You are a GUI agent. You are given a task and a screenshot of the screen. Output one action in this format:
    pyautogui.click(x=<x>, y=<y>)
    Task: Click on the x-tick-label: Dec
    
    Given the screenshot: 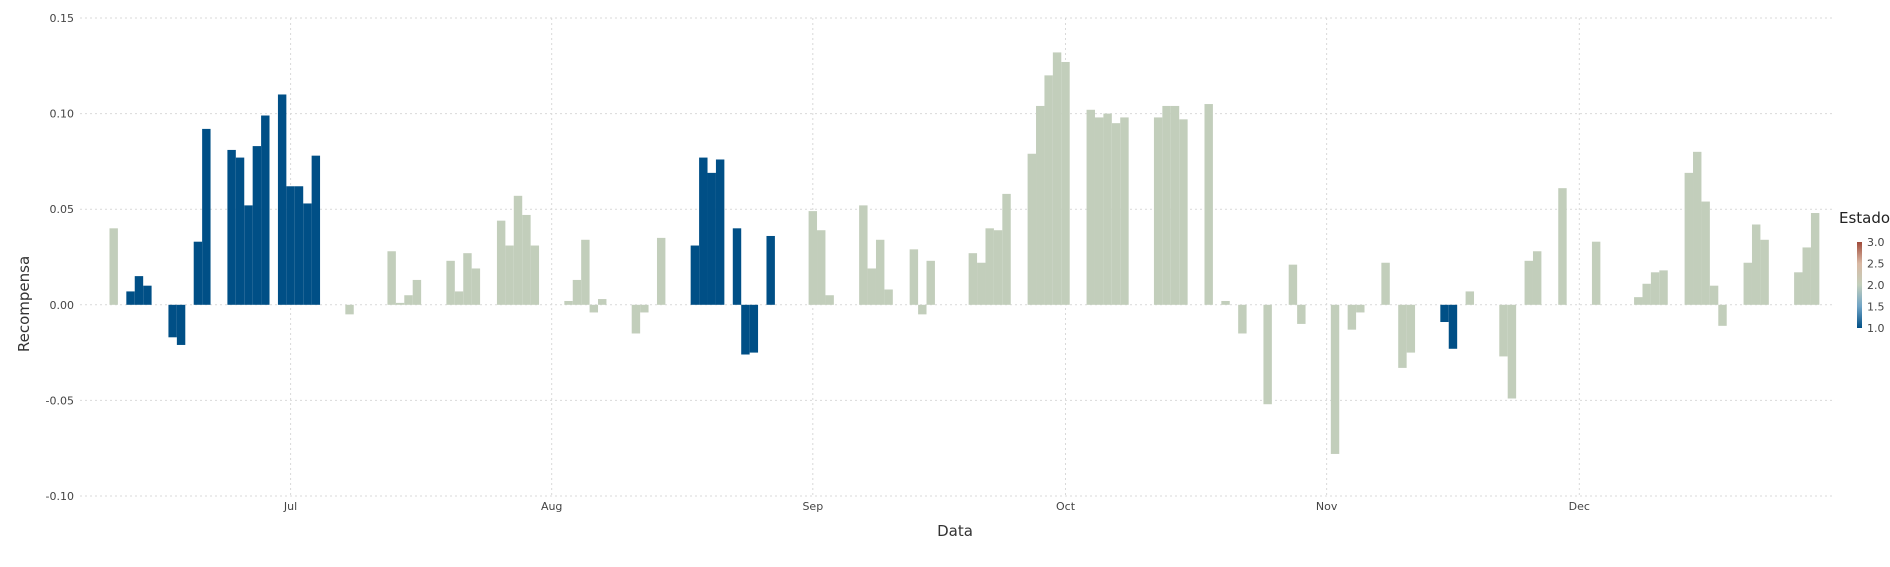 What is the action you would take?
    pyautogui.click(x=1579, y=506)
    